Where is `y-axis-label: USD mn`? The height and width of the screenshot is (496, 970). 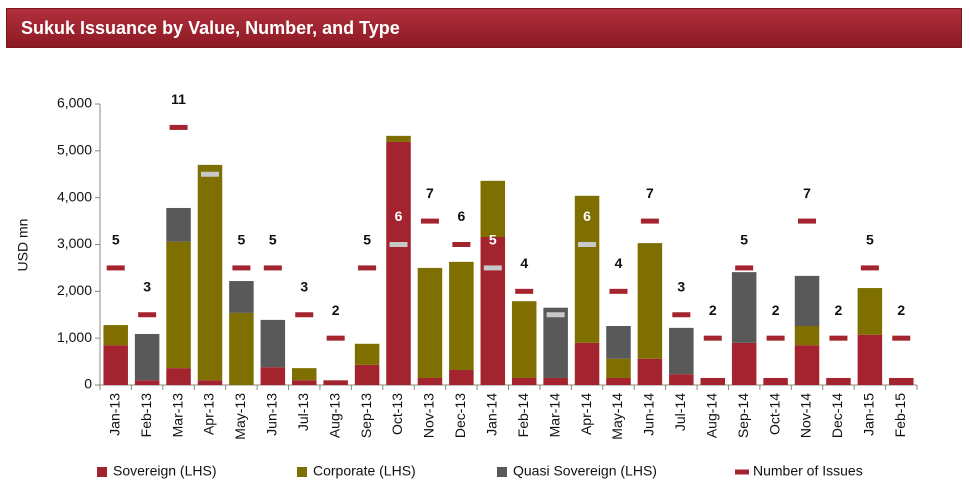
y-axis-label: USD mn is located at coordinates (23, 245).